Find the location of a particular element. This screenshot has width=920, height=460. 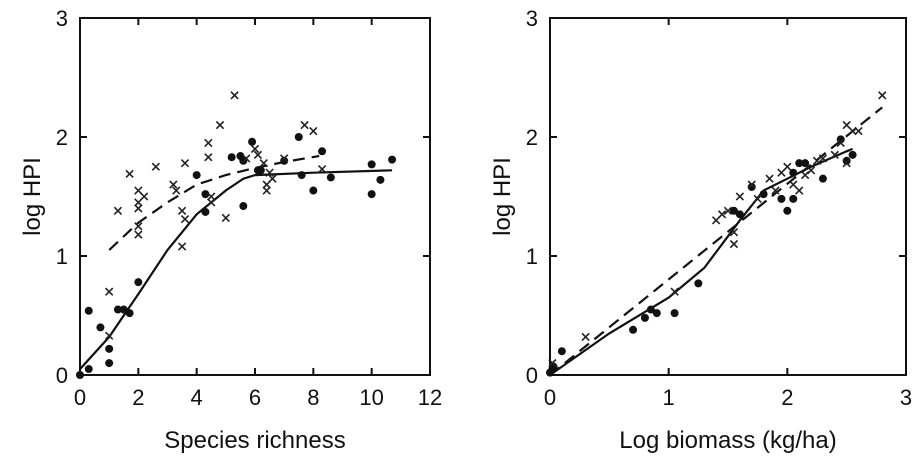

y-tick-label: 0 is located at coordinates (532, 375).